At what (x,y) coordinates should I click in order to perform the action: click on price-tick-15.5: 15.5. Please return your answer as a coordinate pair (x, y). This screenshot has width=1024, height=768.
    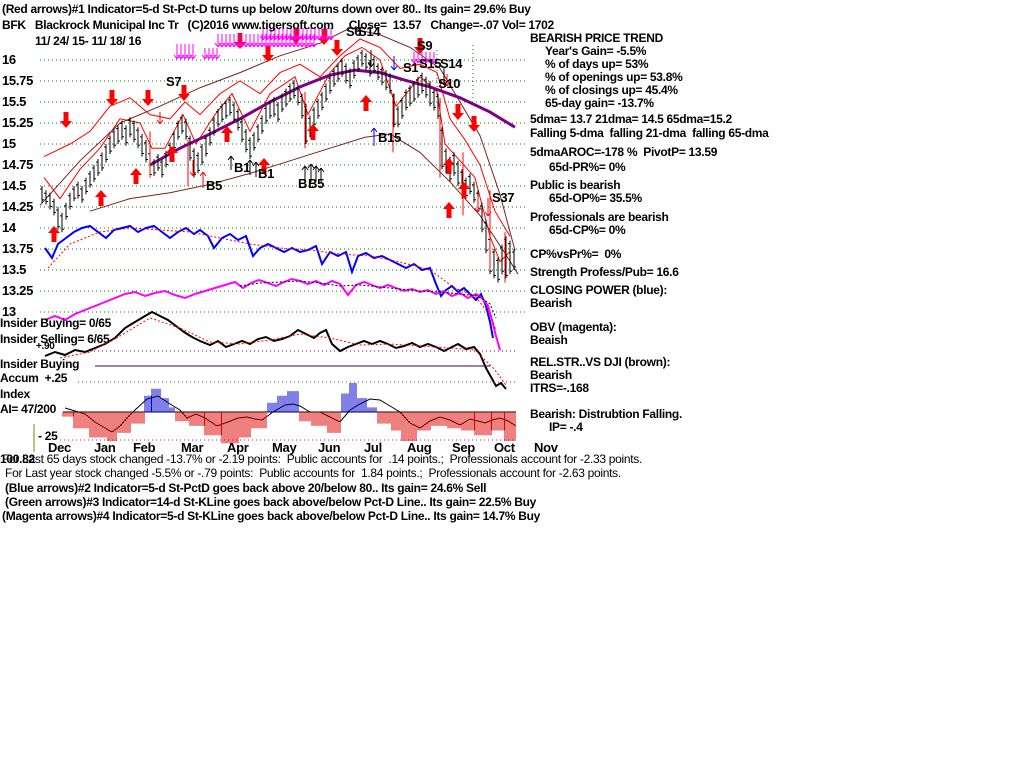
    Looking at the image, I should click on (14, 101).